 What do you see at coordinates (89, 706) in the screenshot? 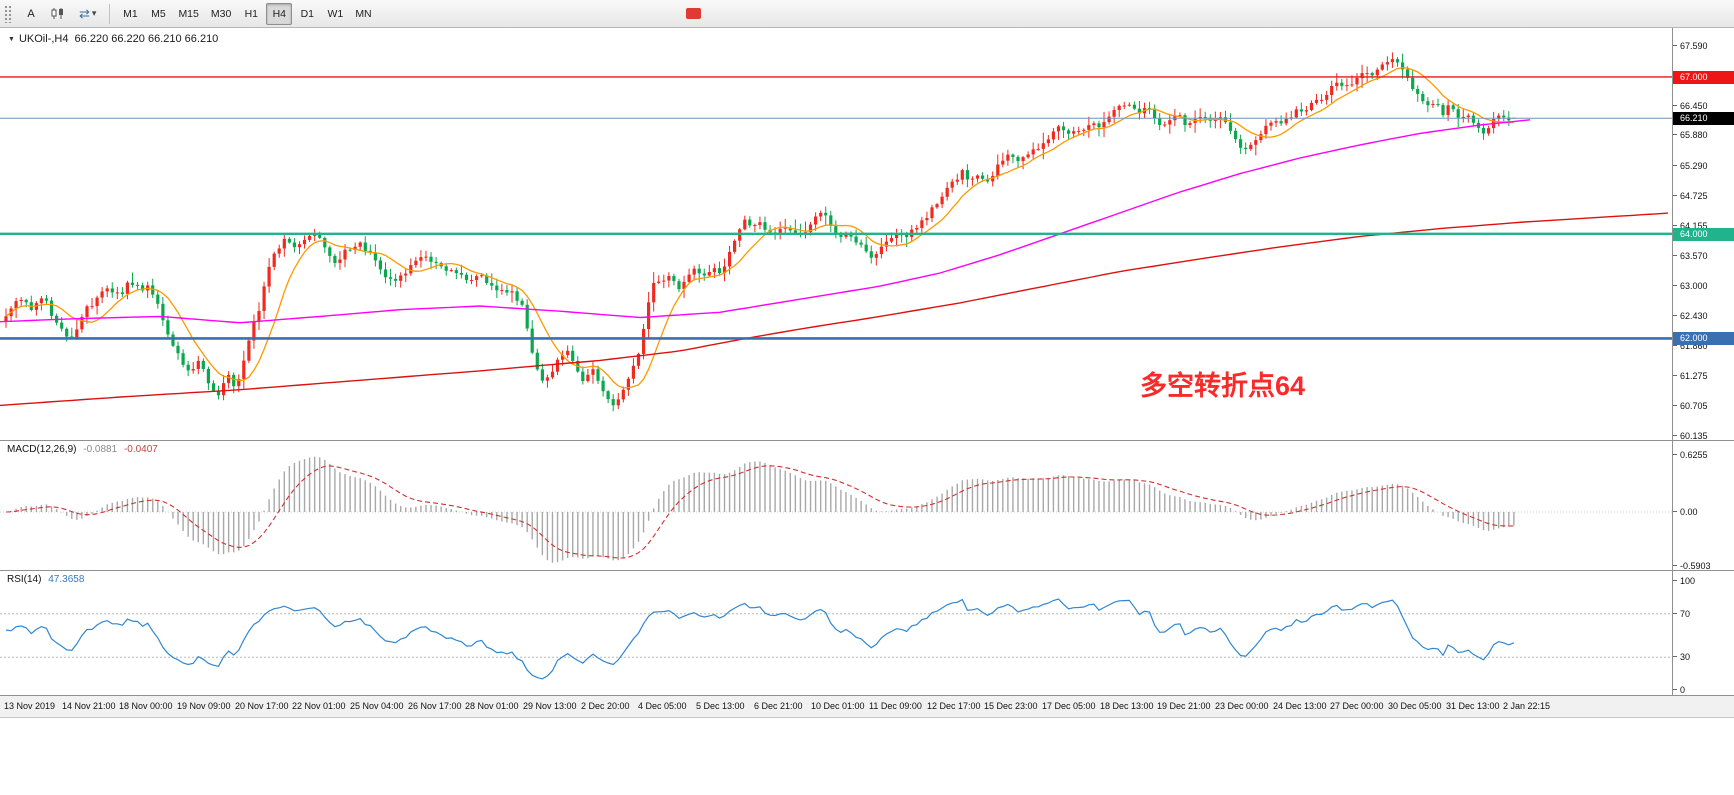
I see `time-label: 14 Nov 21:00` at bounding box center [89, 706].